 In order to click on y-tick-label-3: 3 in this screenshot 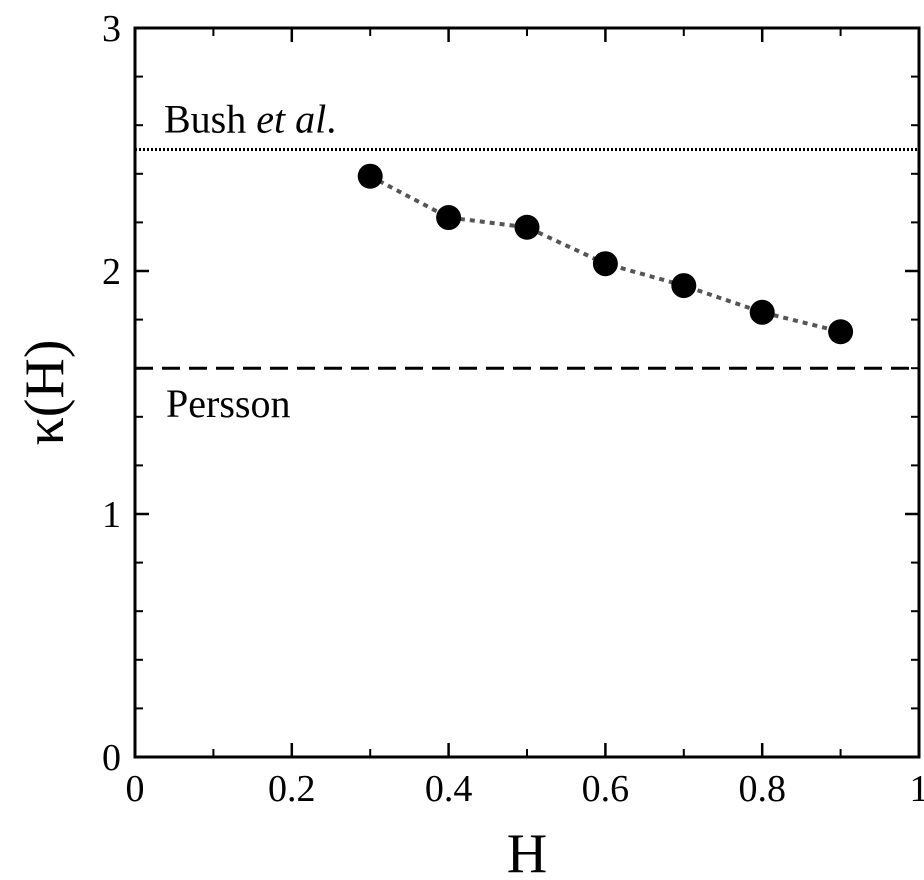, I will do `click(111, 29)`.